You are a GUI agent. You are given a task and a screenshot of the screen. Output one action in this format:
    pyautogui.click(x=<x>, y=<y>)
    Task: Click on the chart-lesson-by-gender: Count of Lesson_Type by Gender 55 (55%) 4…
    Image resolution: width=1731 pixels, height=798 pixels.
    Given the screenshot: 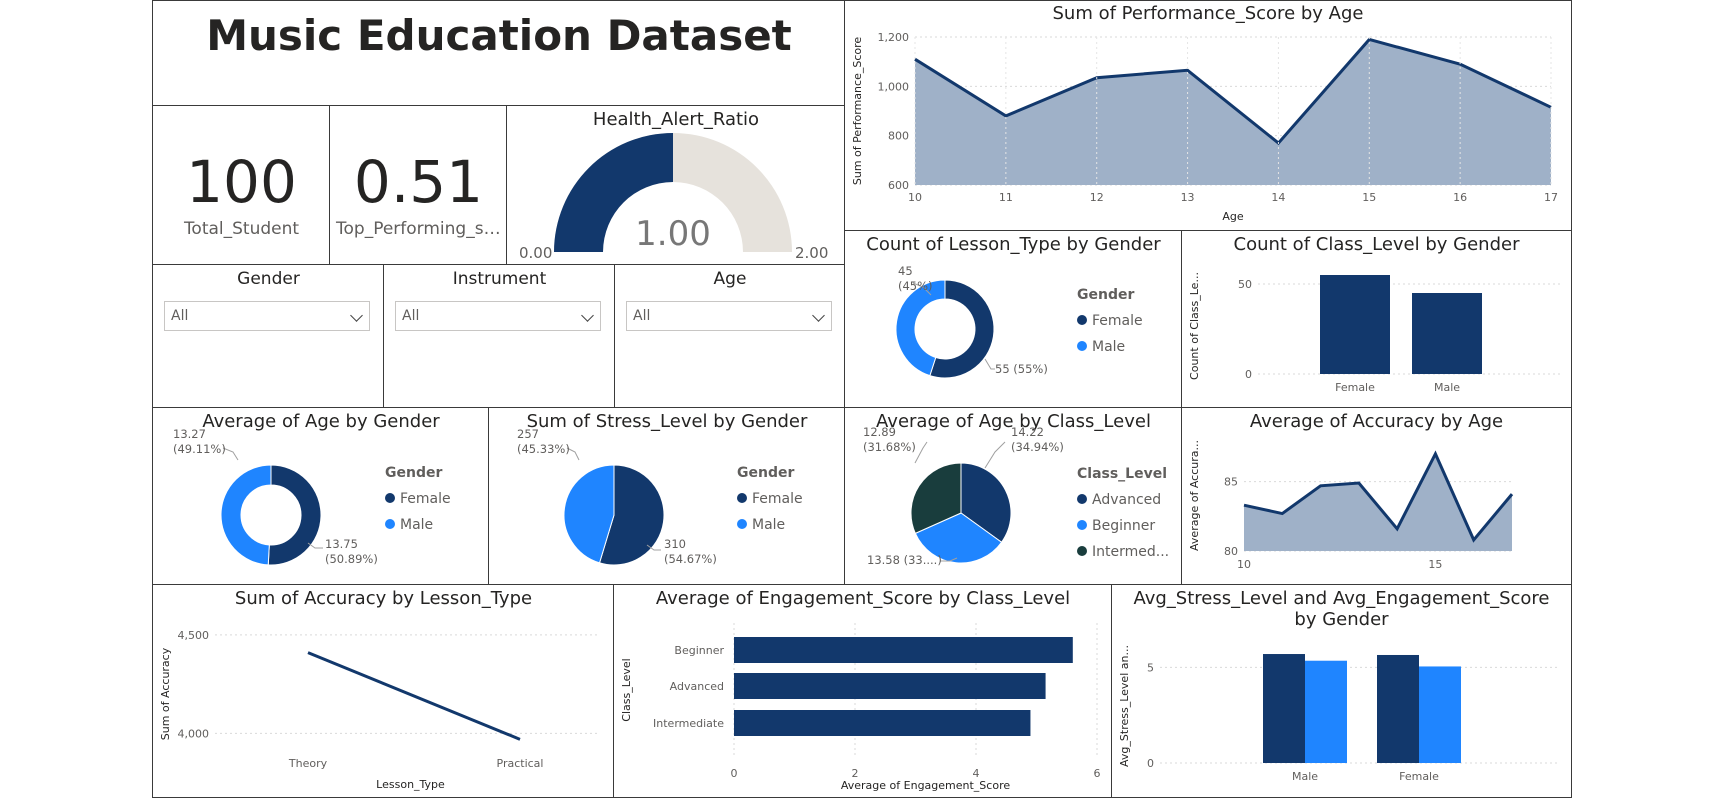 What is the action you would take?
    pyautogui.click(x=1013, y=319)
    